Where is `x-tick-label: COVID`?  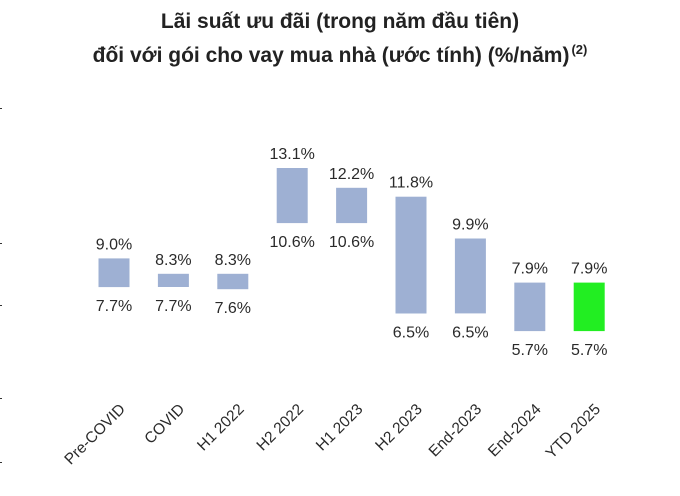 x-tick-label: COVID is located at coordinates (164, 424).